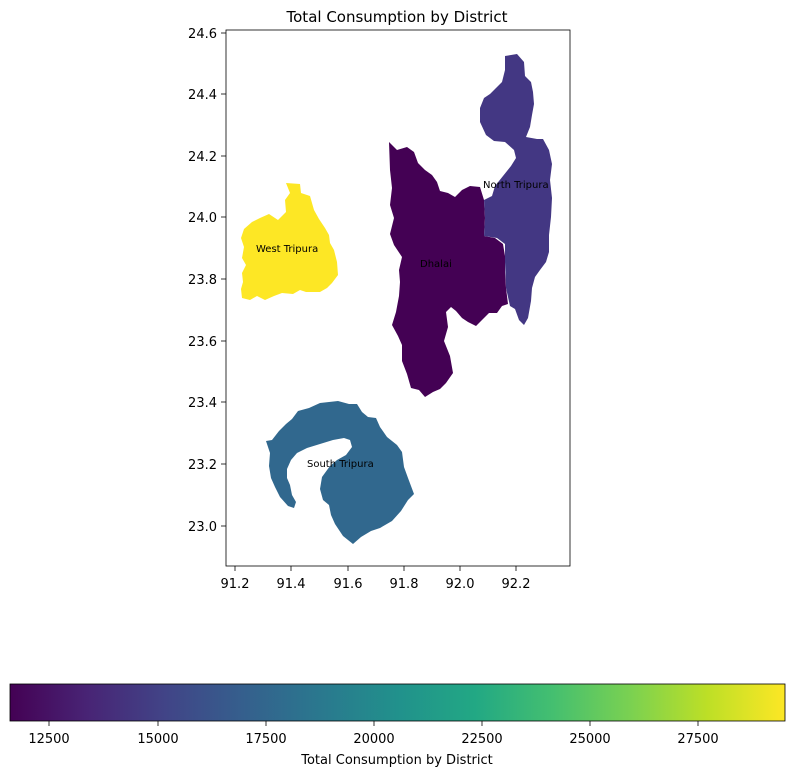 This screenshot has height=776, width=795. Describe the element at coordinates (516, 185) in the screenshot. I see `district-label-north-tripura: North Tripura` at that location.